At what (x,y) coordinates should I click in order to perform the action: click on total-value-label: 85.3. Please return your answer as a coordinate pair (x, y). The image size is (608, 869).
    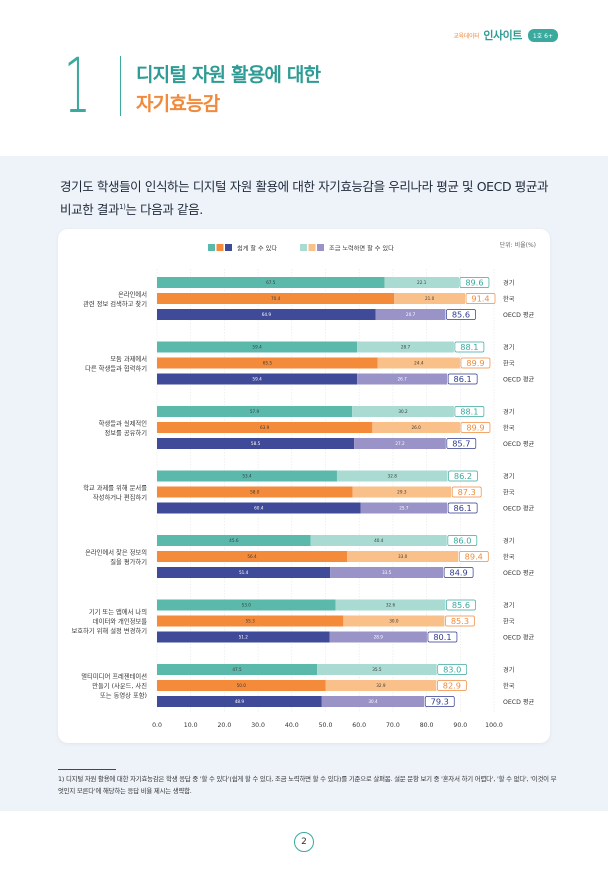
    Looking at the image, I should click on (460, 621).